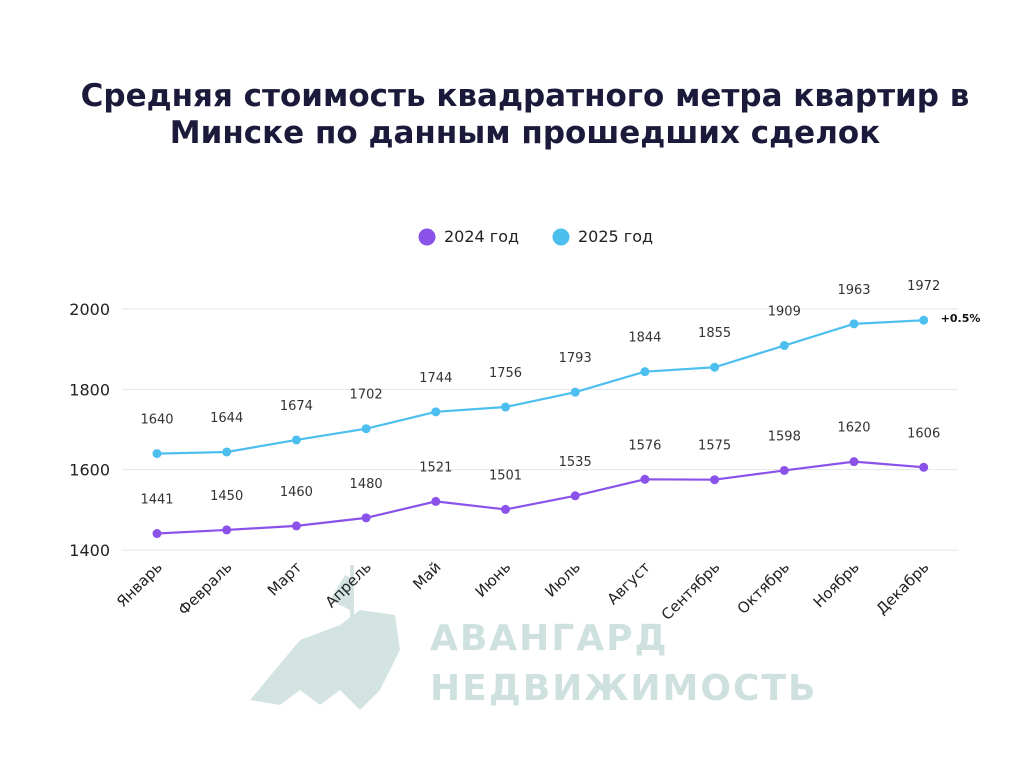 The height and width of the screenshot is (768, 1024). Describe the element at coordinates (644, 445) in the screenshot. I see `data-label: 1576` at that location.